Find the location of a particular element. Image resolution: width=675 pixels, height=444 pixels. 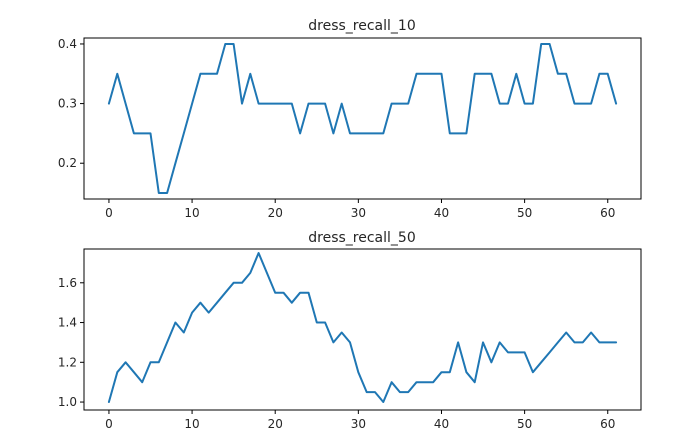

y-tick-label: 0.2 is located at coordinates (67, 163).